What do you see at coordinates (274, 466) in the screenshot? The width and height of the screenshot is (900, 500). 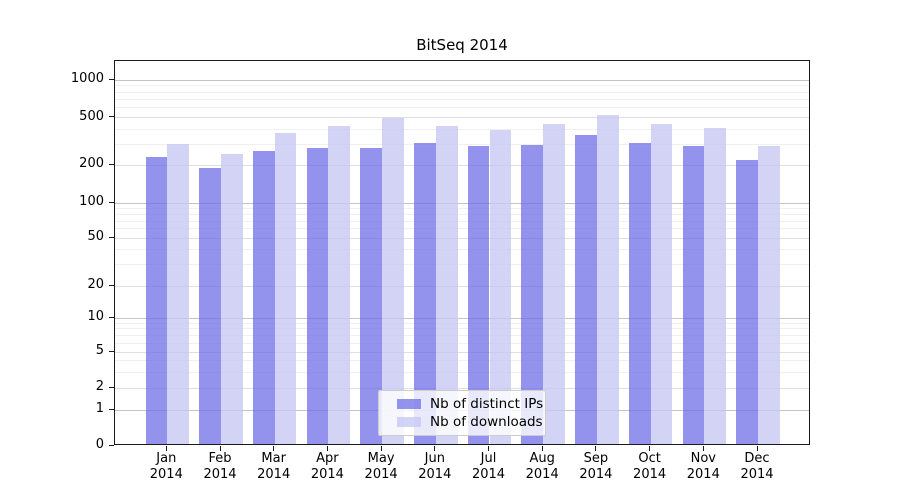 I see `x-tick-label-mar: Mar 2014` at bounding box center [274, 466].